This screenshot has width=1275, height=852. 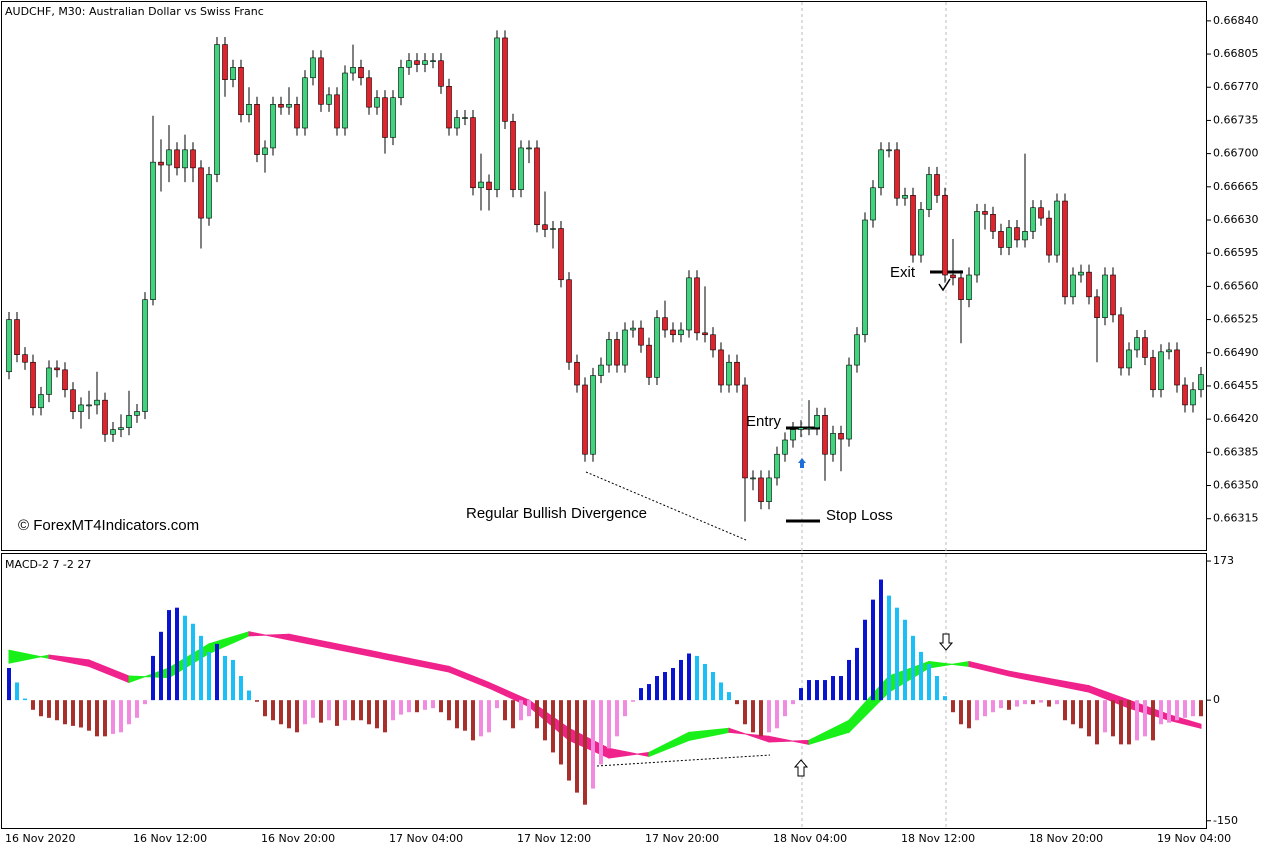 I want to click on macd-divergence-line, so click(x=683, y=760).